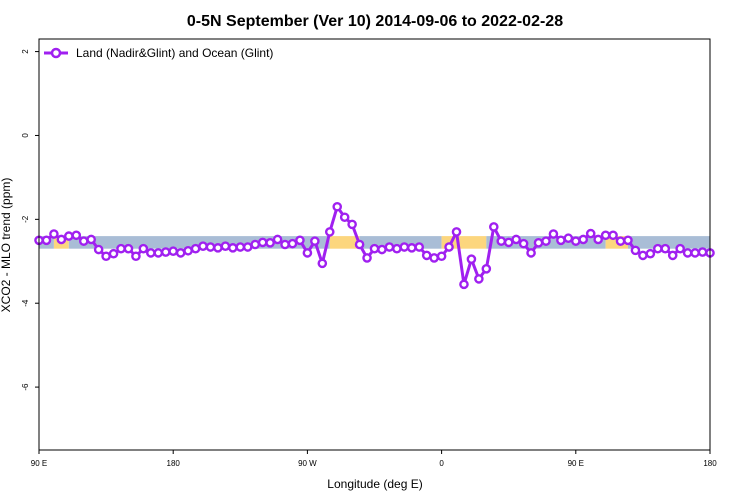 The height and width of the screenshot is (500, 750). What do you see at coordinates (25, 51) in the screenshot?
I see `y-tick-label: 2` at bounding box center [25, 51].